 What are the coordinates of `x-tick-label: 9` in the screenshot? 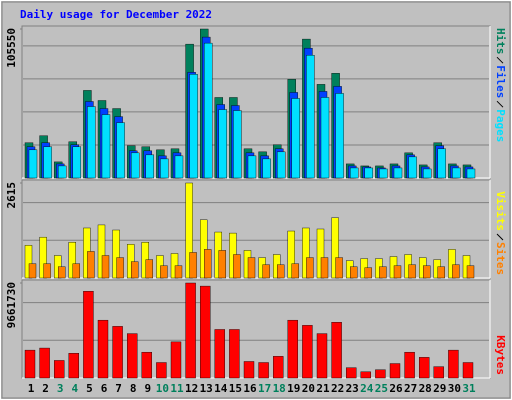 It's located at (147, 388).